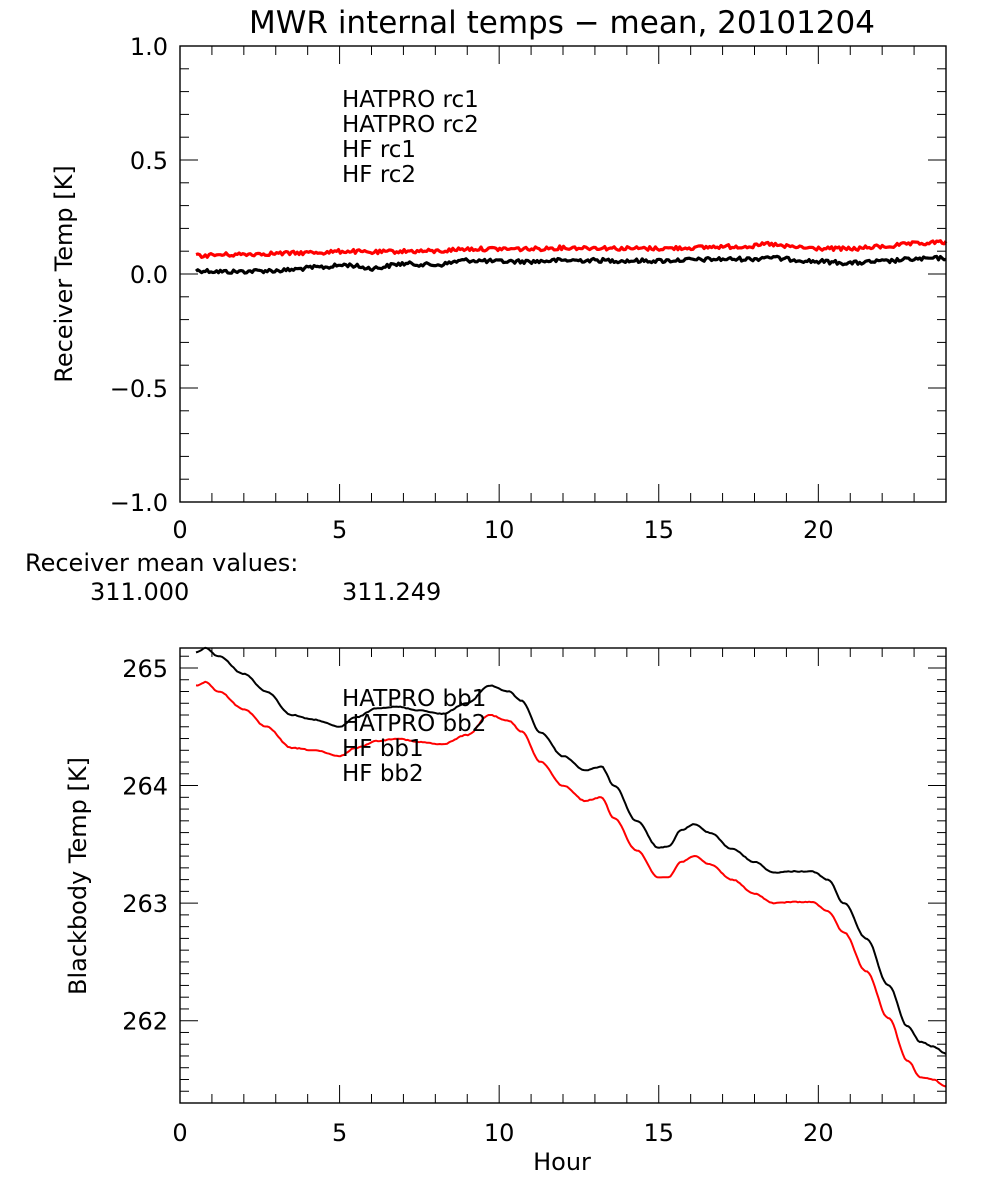 The width and height of the screenshot is (1000, 1200). I want to click on series-line-hatpro-rc2, so click(571, 249).